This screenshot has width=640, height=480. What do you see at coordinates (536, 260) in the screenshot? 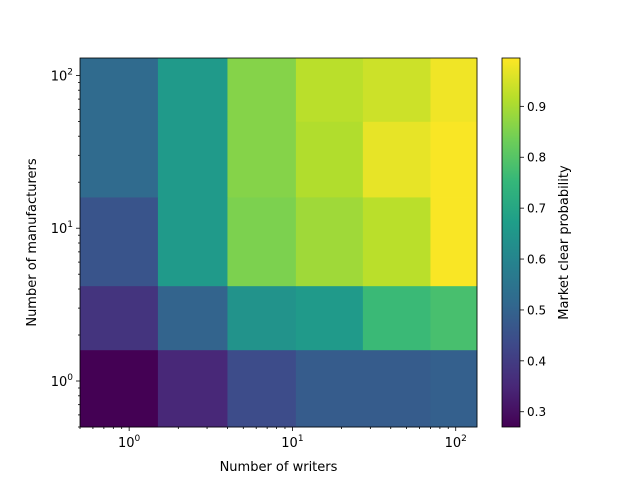
I see `colorbar-tick-label: 0.6` at bounding box center [536, 260].